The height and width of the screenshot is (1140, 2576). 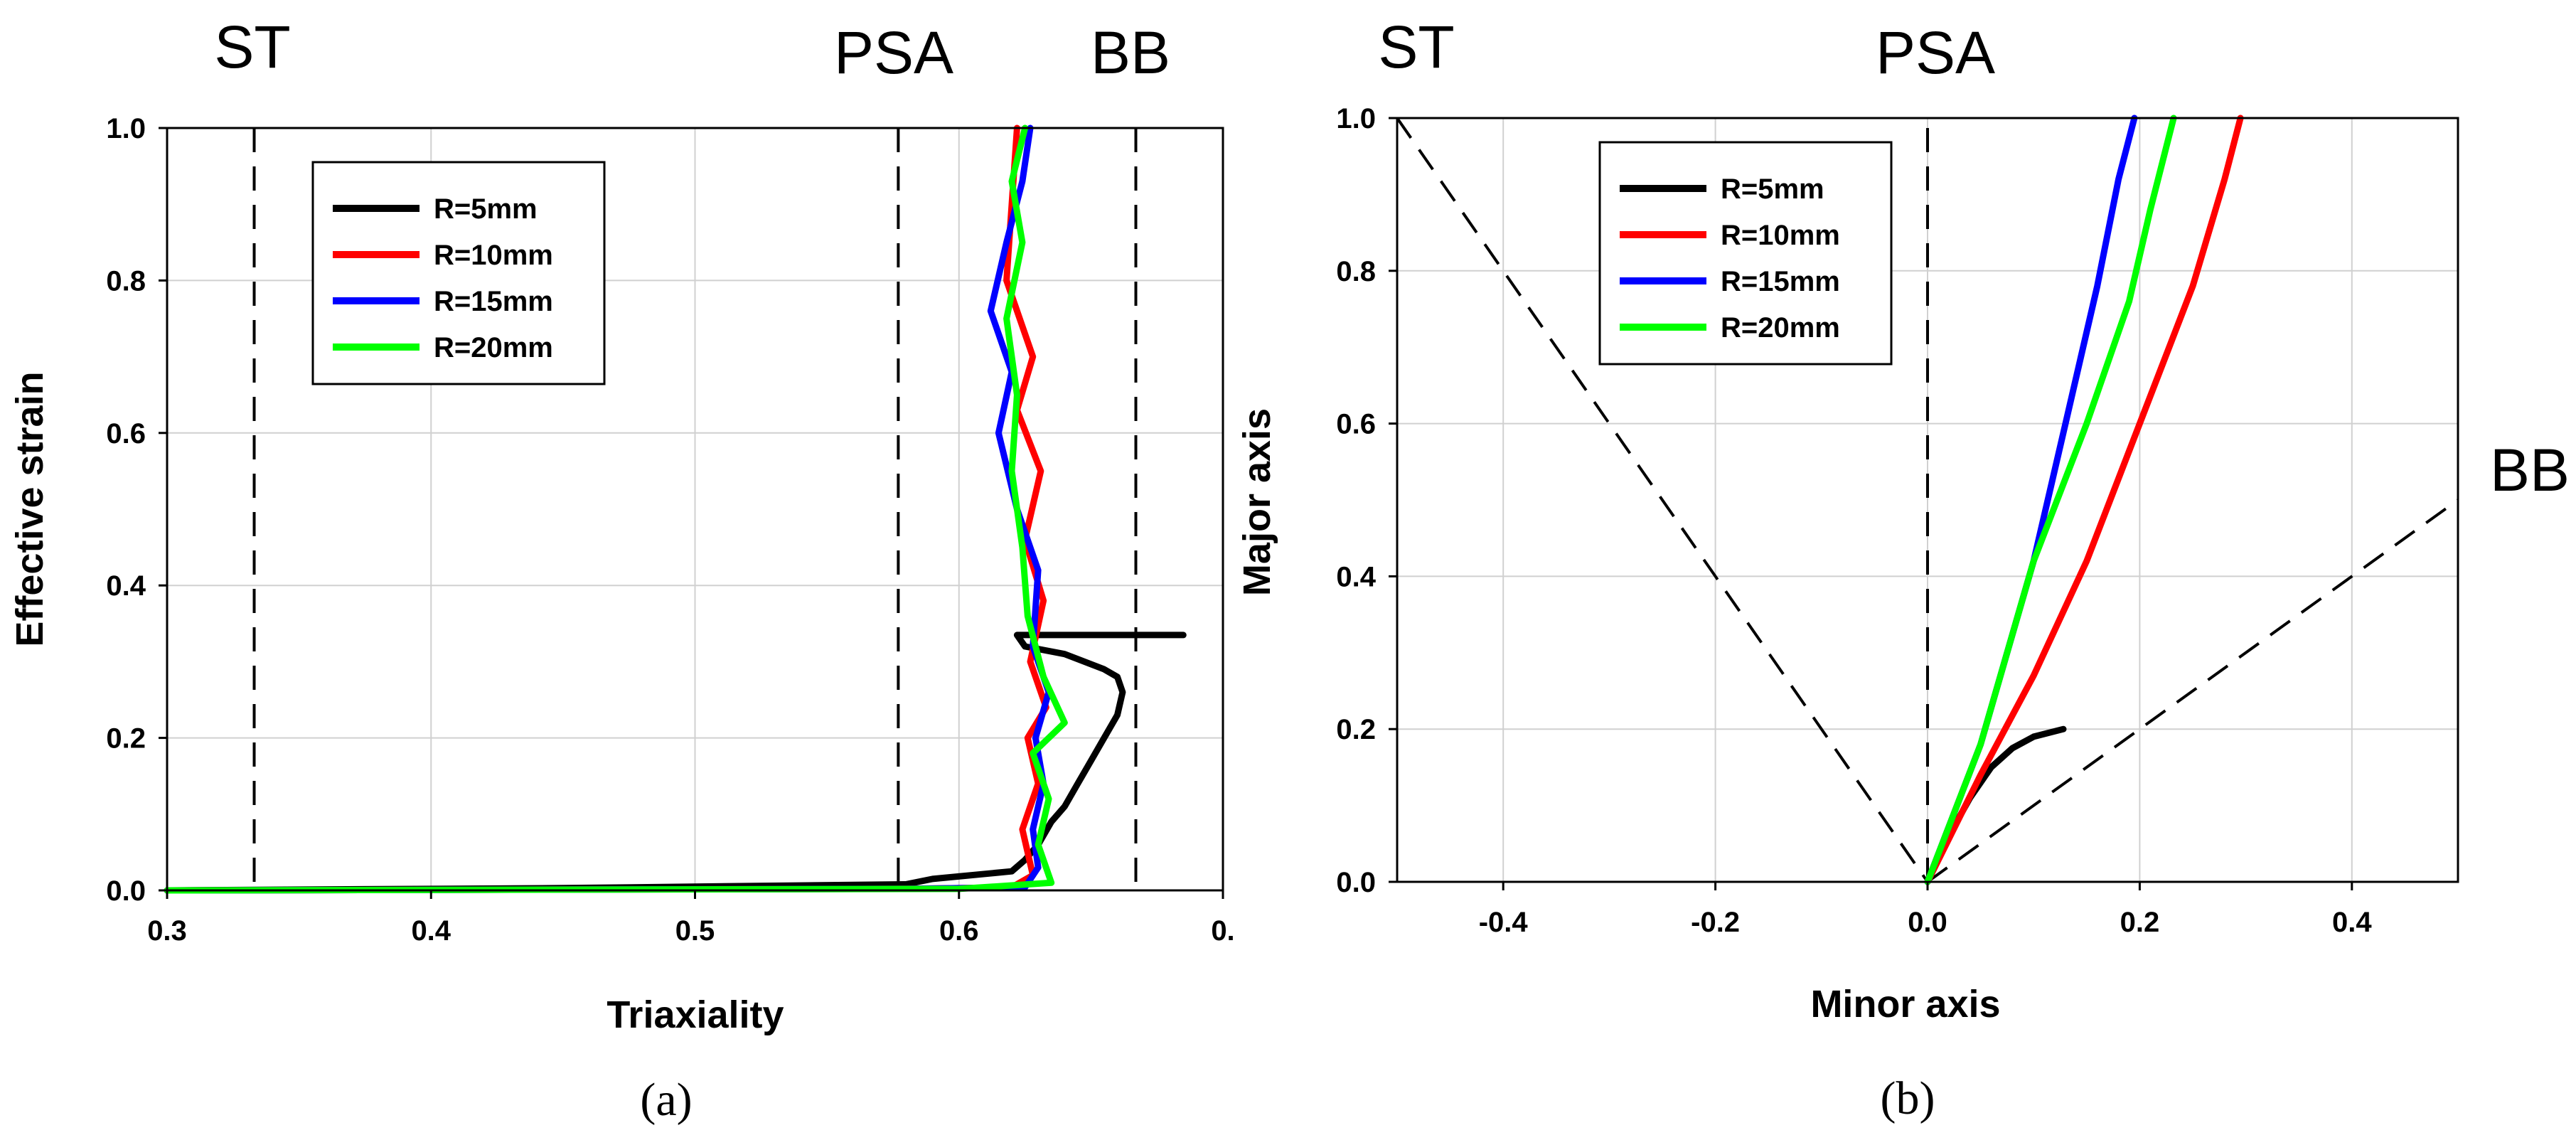 What do you see at coordinates (1663, 500) in the screenshot?
I see `reference-line-st` at bounding box center [1663, 500].